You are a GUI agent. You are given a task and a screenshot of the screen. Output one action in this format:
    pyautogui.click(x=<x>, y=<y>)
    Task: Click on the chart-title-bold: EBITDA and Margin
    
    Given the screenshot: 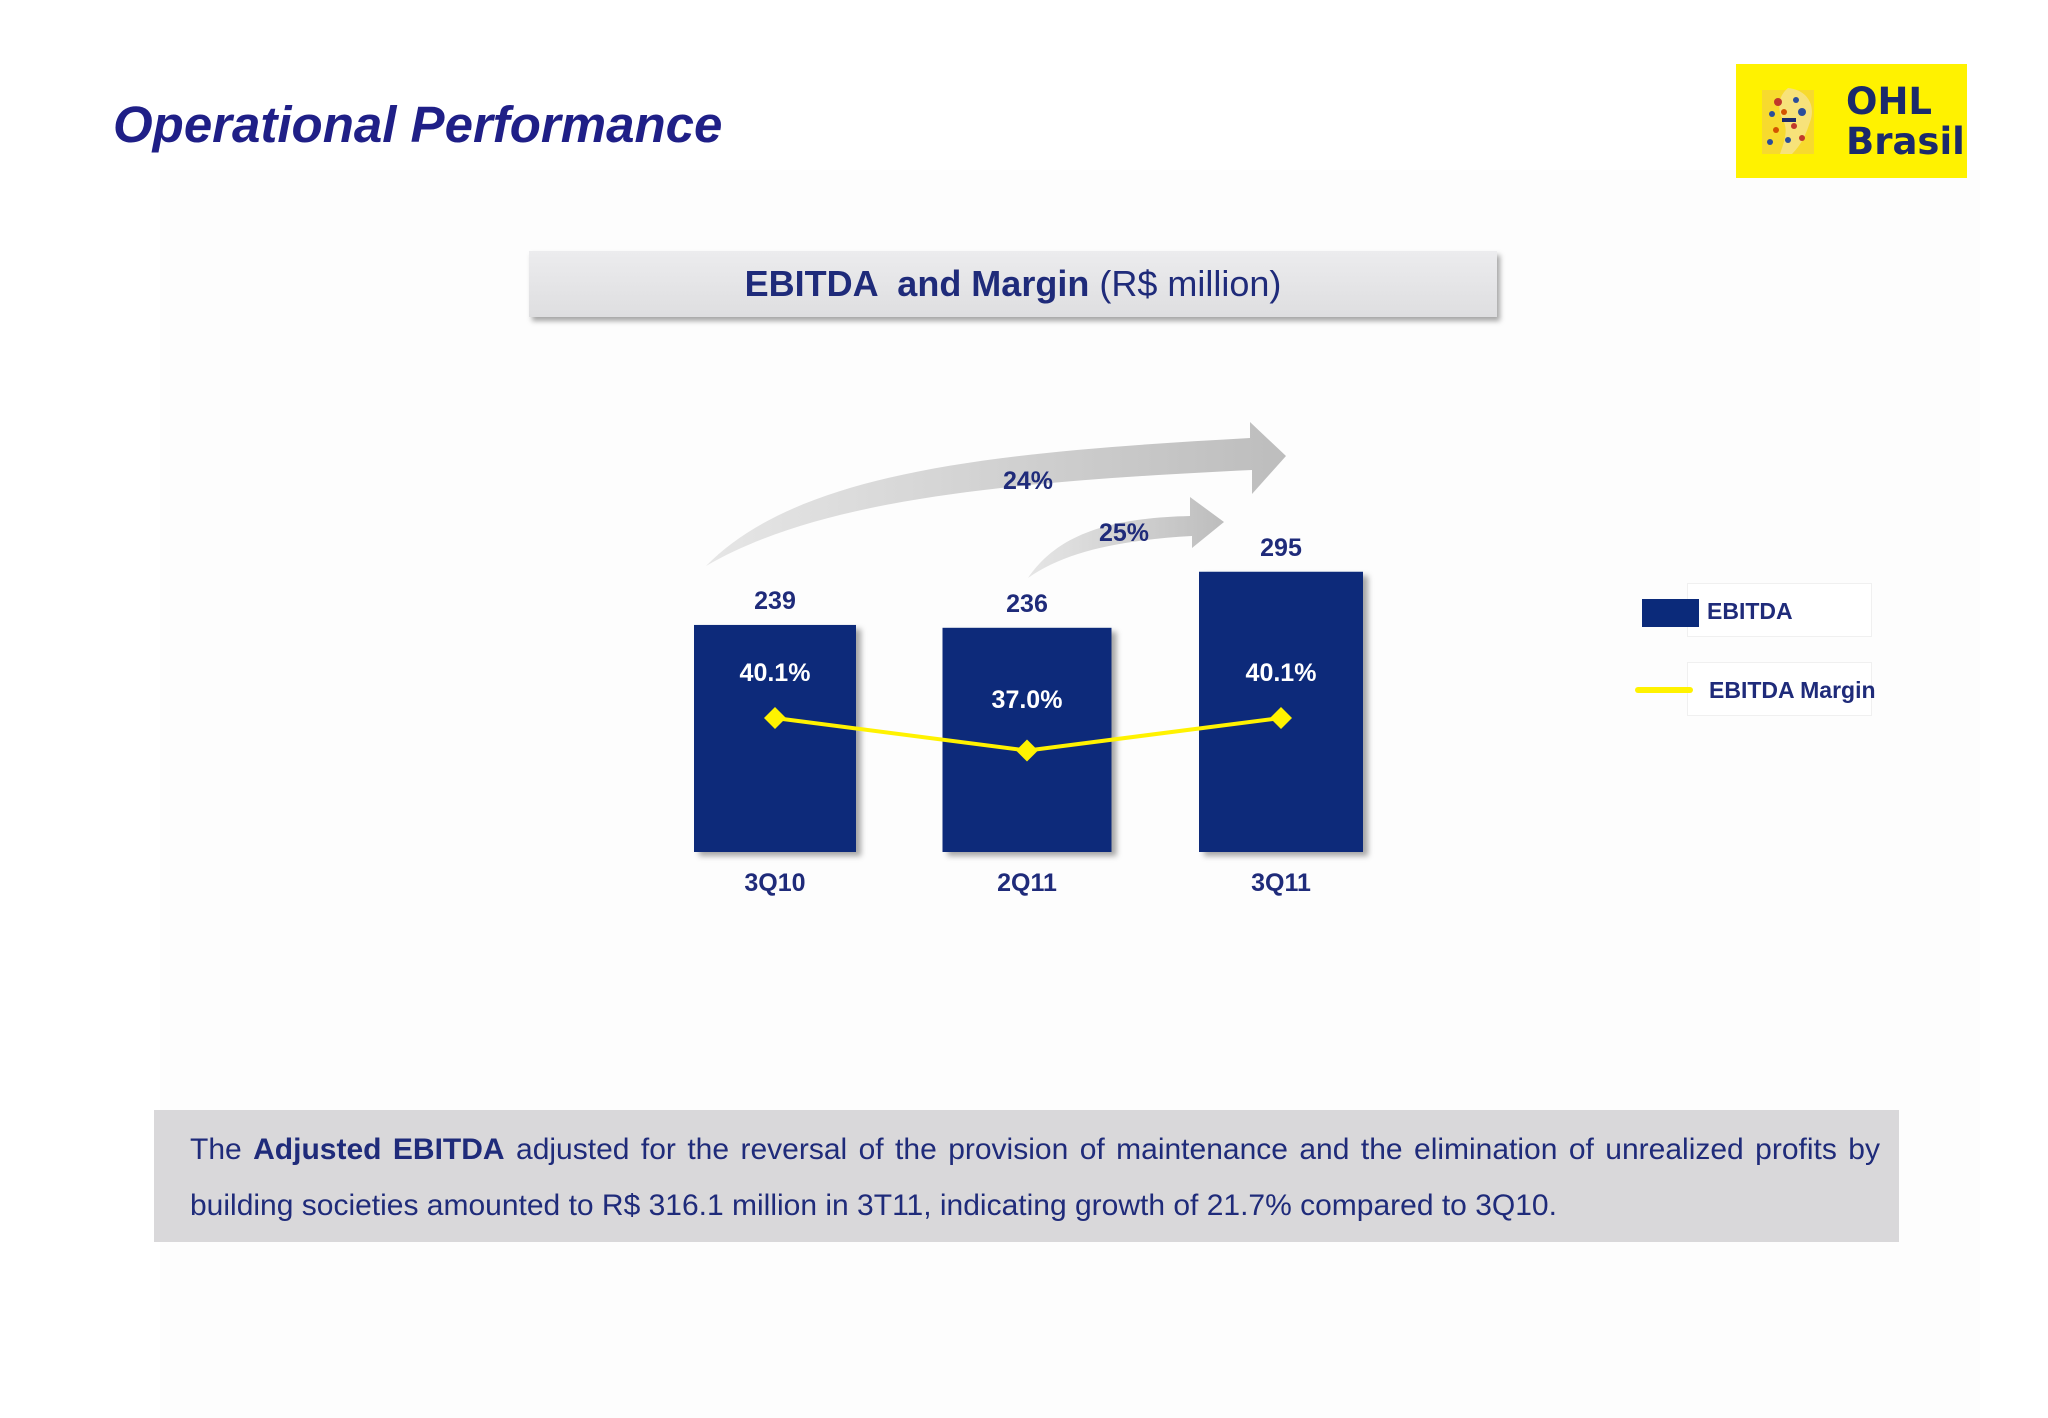 What is the action you would take?
    pyautogui.click(x=917, y=283)
    